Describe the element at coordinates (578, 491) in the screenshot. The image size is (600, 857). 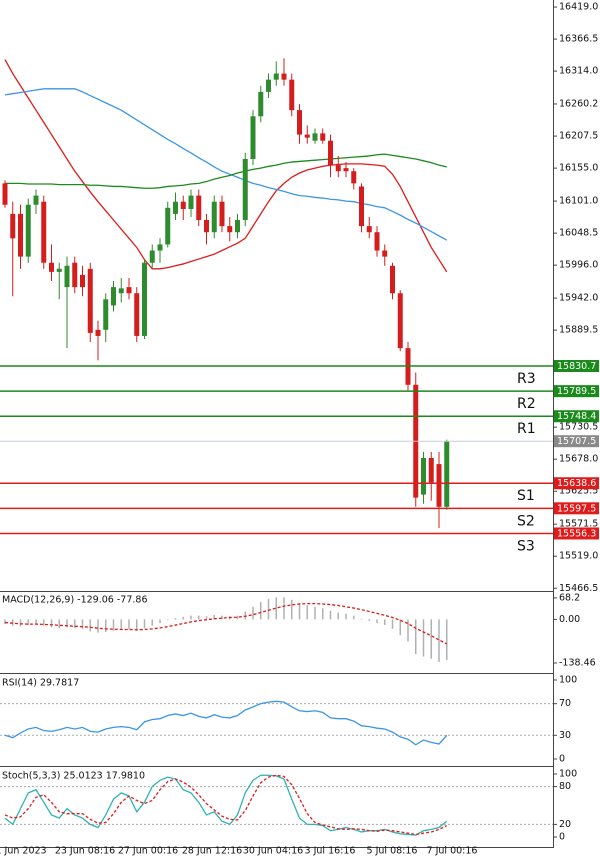
I see `y-tick-label: 15625.5` at that location.